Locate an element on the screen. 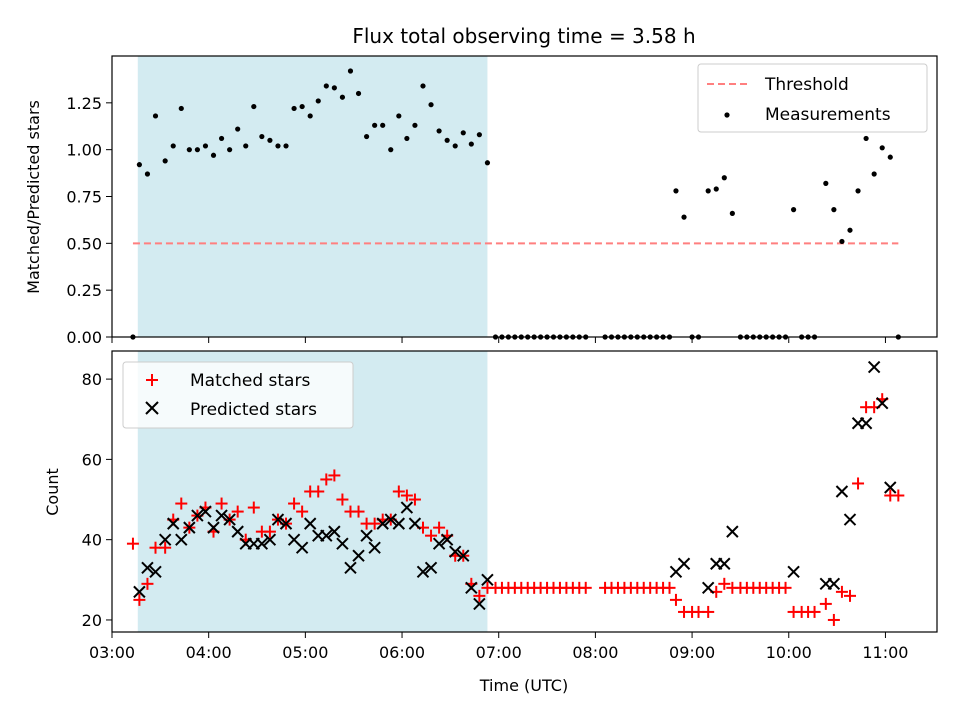 The height and width of the screenshot is (720, 960). bottom-y-ticks: 20 40 60 80 is located at coordinates (97, 500).